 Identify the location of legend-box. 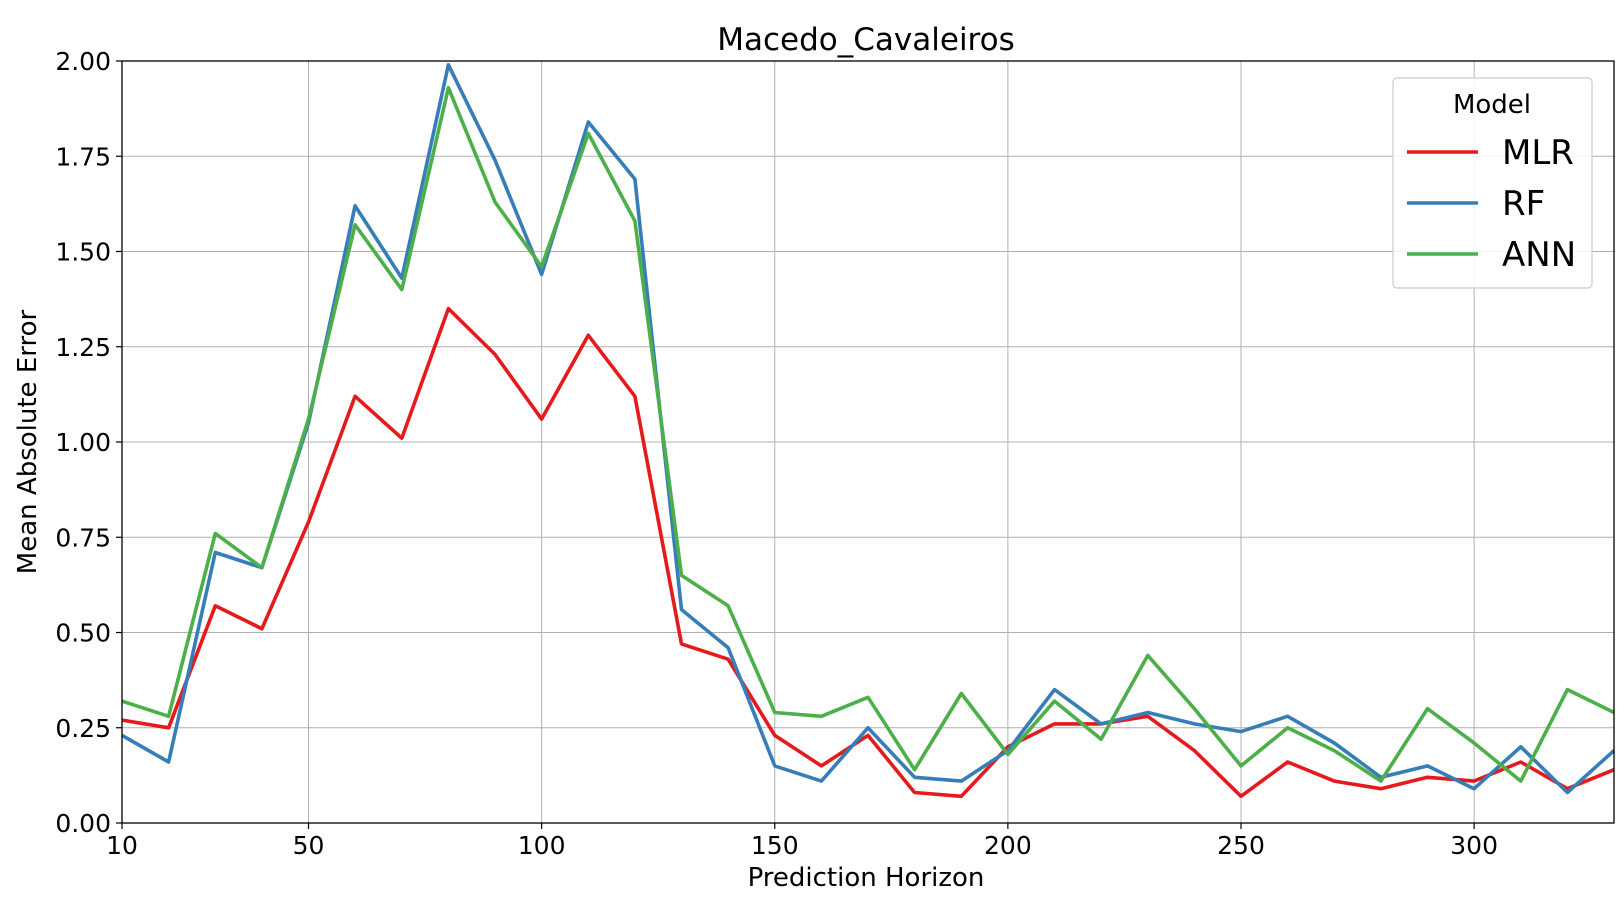
(1492, 183).